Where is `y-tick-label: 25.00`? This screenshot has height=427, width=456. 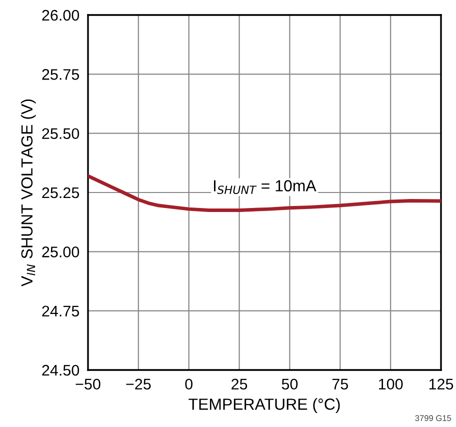
y-tick-label: 25.00 is located at coordinates (61, 252).